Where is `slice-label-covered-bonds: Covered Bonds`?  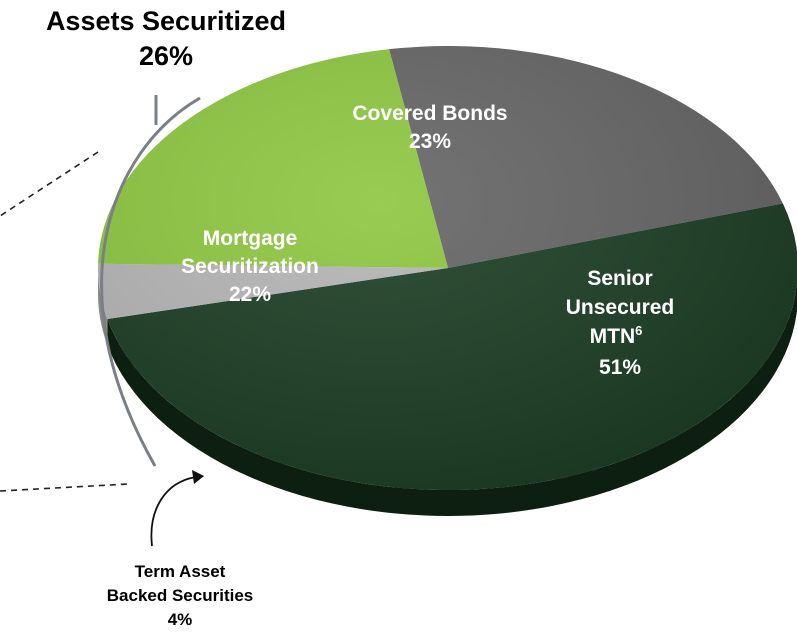
slice-label-covered-bonds: Covered Bonds is located at coordinates (429, 113).